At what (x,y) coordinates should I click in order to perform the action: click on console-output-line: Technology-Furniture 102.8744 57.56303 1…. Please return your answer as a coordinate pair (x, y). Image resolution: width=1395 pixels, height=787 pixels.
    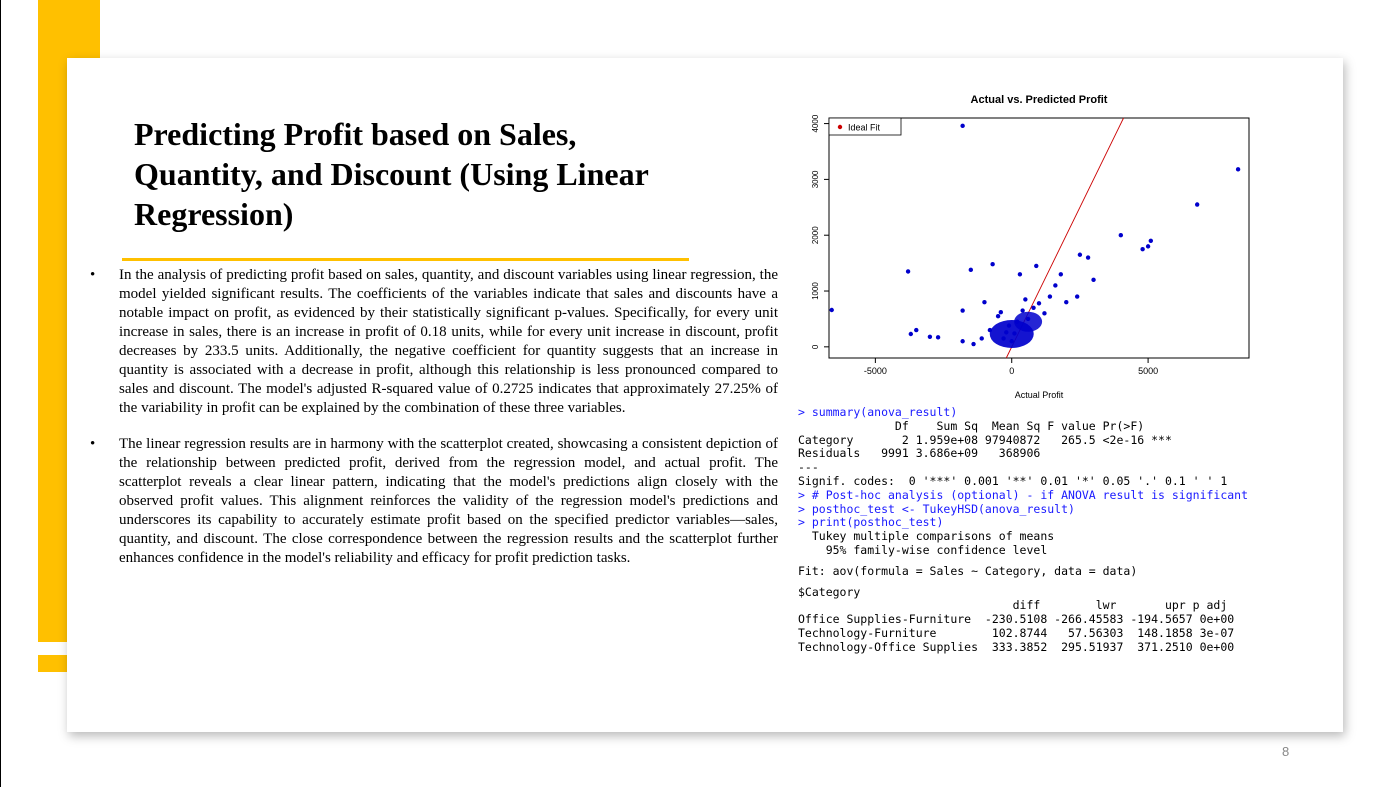
    Looking at the image, I should click on (1016, 632).